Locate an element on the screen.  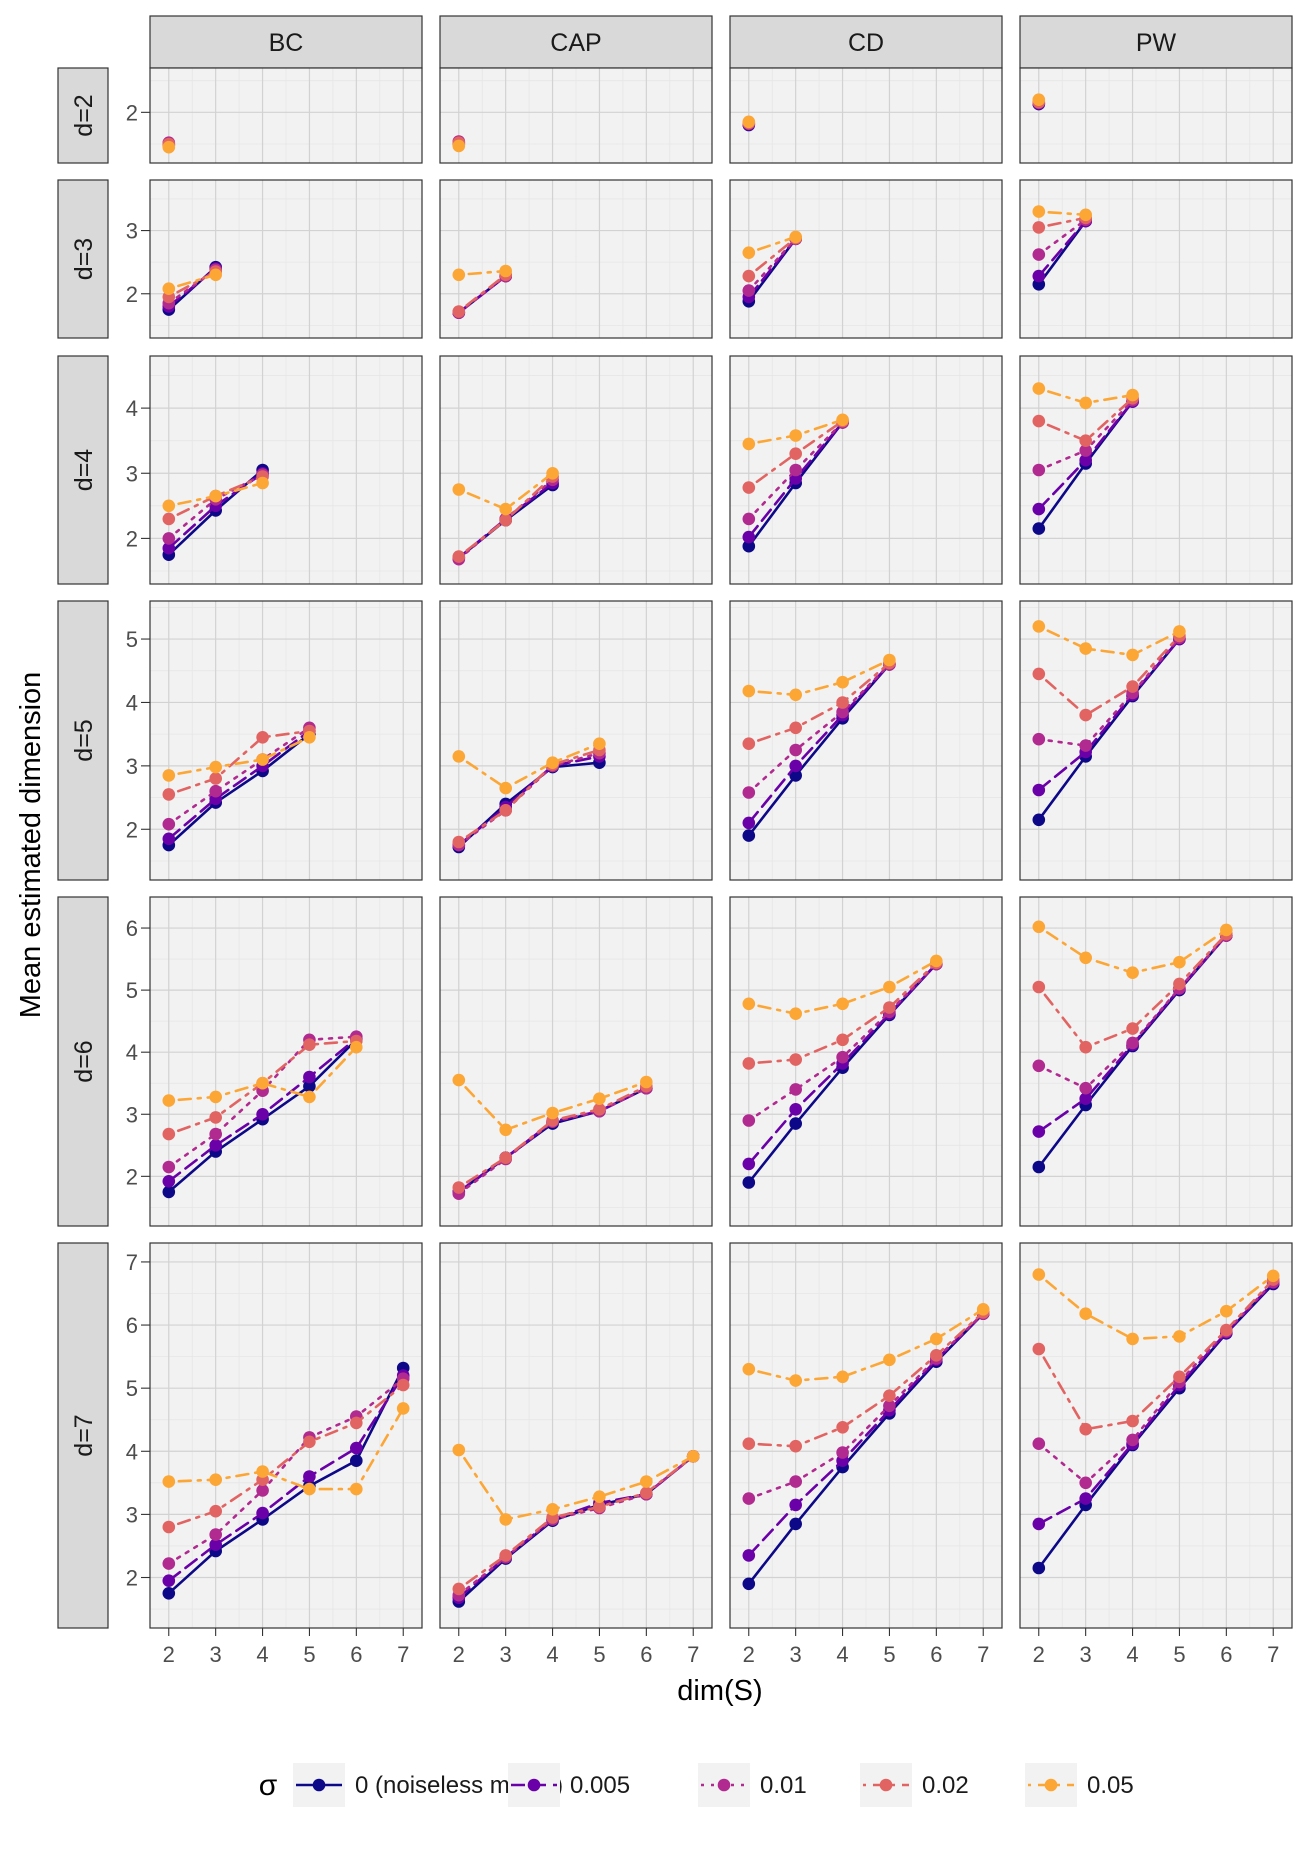
panel-d-6-bc is located at coordinates (286, 1061).